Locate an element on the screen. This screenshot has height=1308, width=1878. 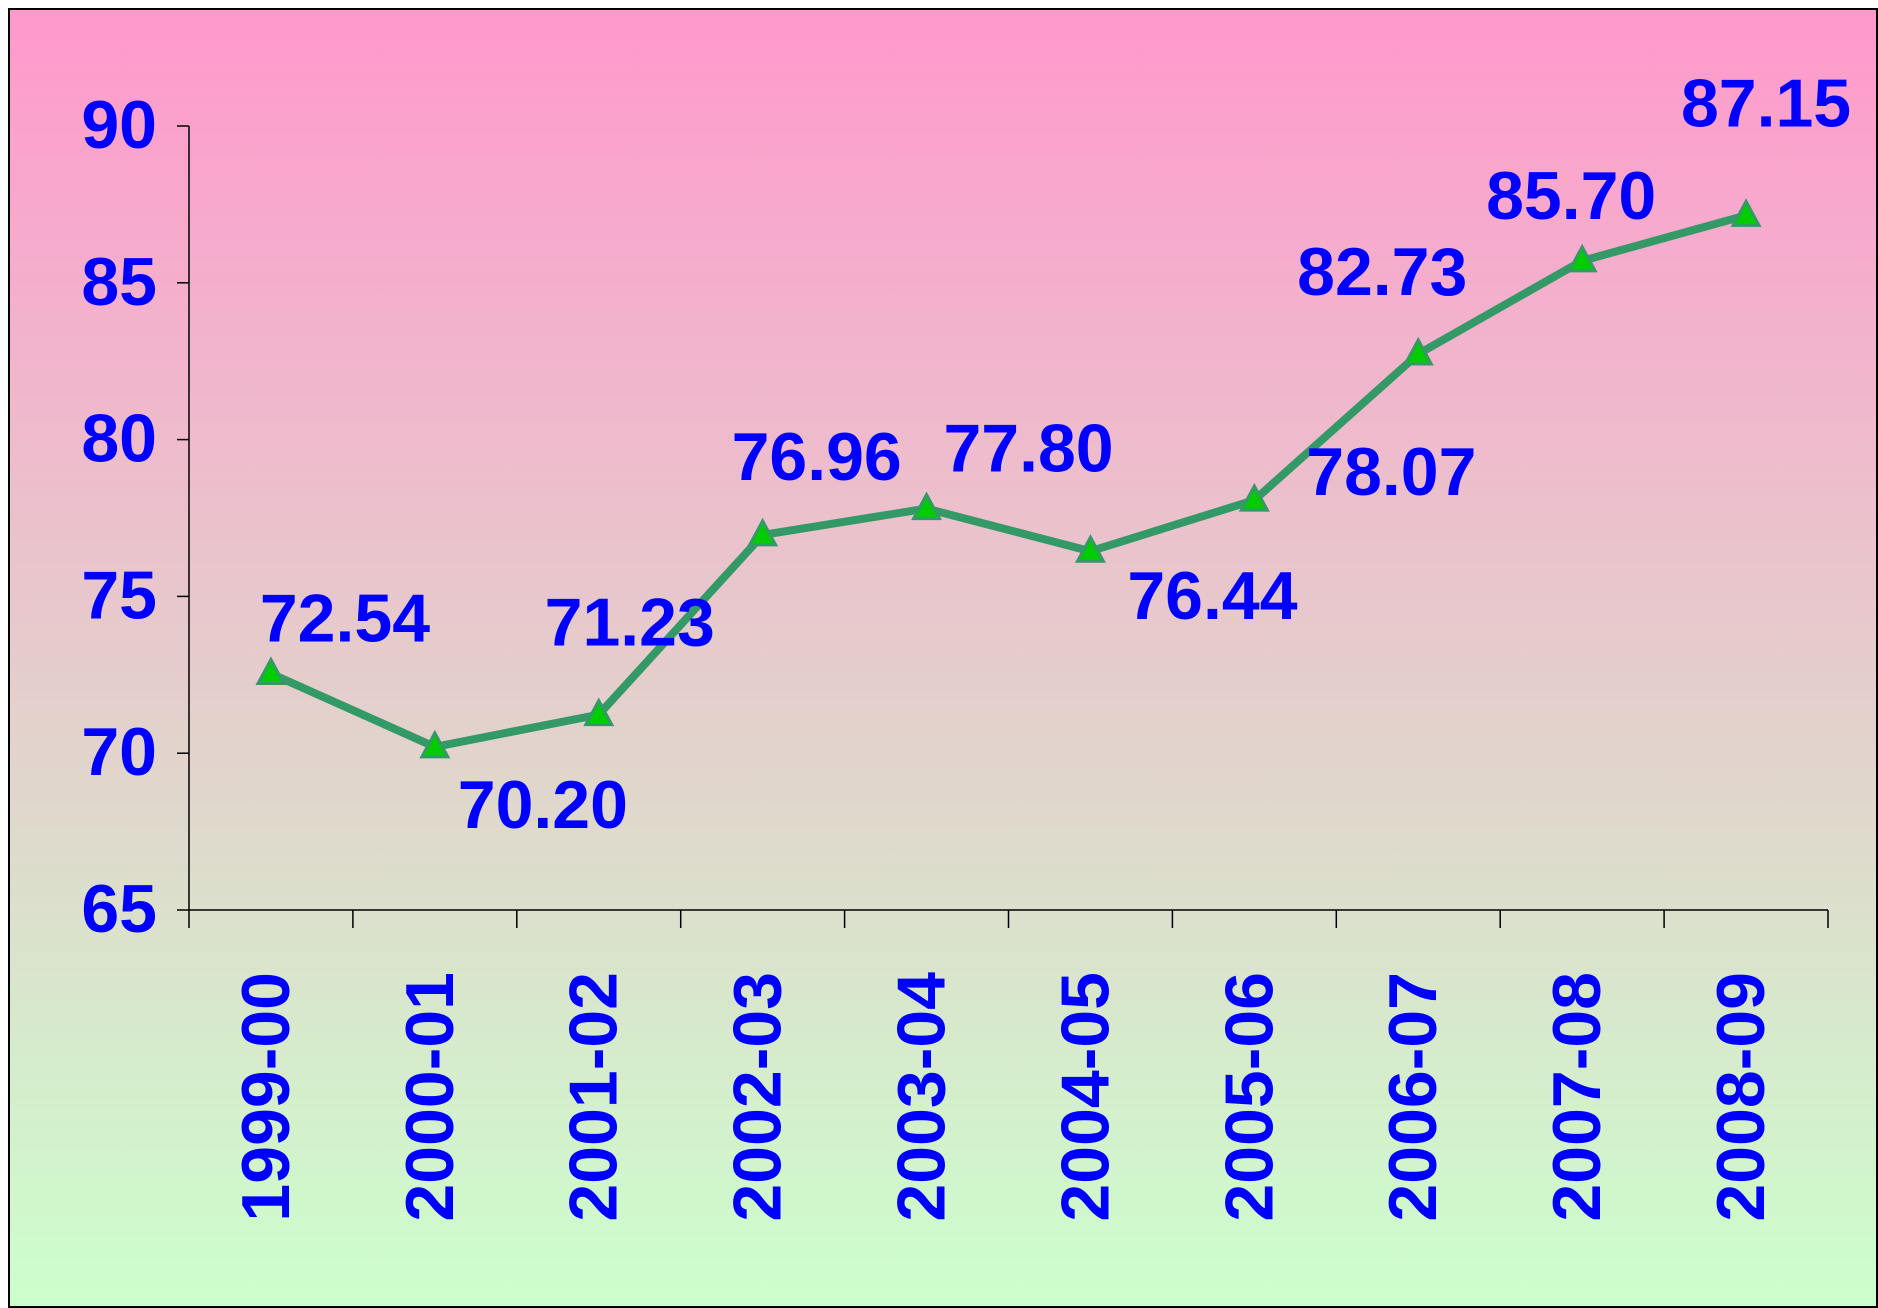
data-label: 77.80 is located at coordinates (1028, 449).